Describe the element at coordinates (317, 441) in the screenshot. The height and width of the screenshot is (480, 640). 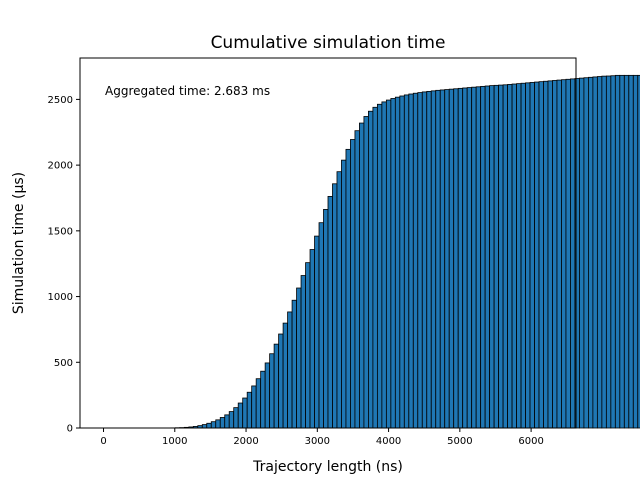
I see `x-tick-label: 3000` at that location.